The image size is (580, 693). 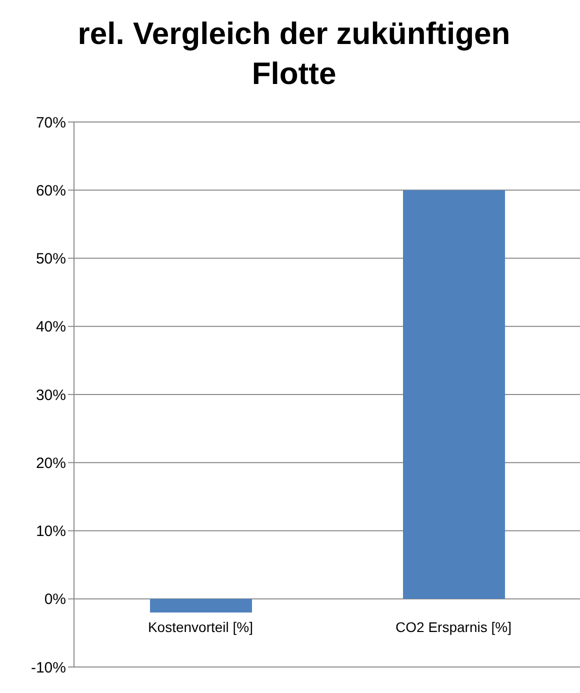 I want to click on y-tick-label: 70%, so click(x=51, y=123).